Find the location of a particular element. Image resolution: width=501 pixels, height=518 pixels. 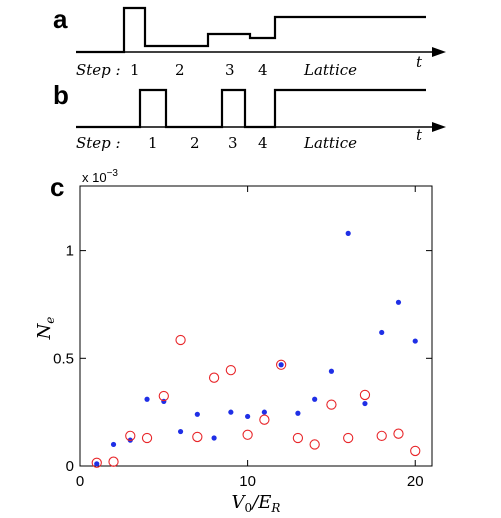

panel-a-step-4: 4 is located at coordinates (263, 70).